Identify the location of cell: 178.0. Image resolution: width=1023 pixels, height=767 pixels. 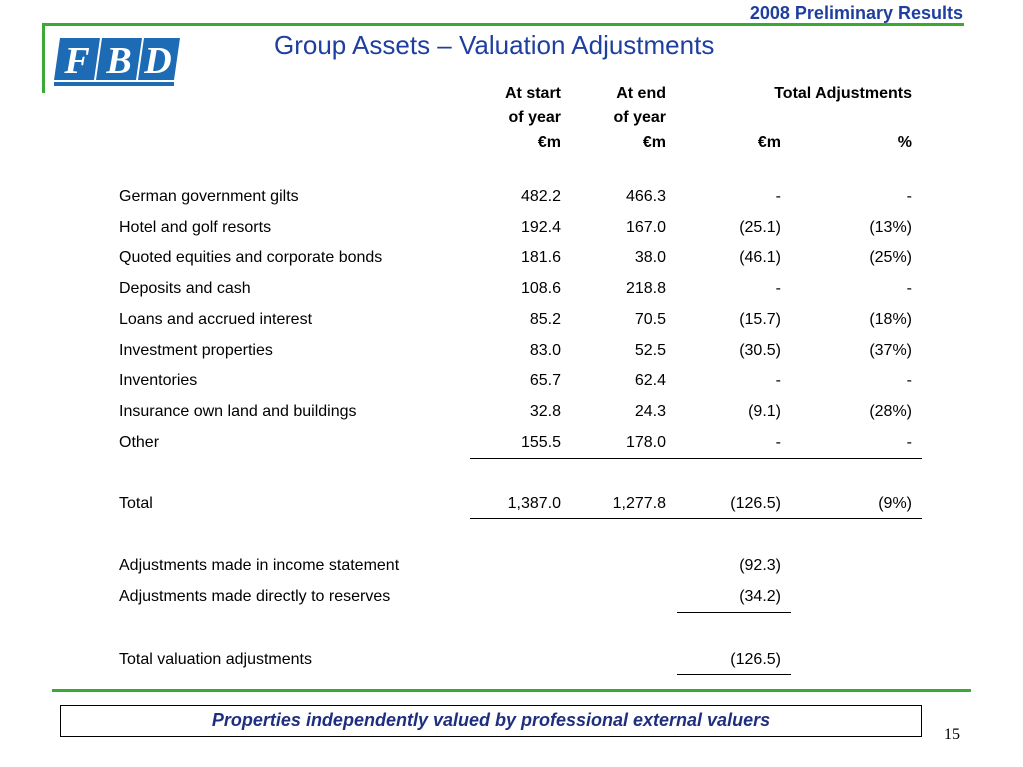
(645, 442).